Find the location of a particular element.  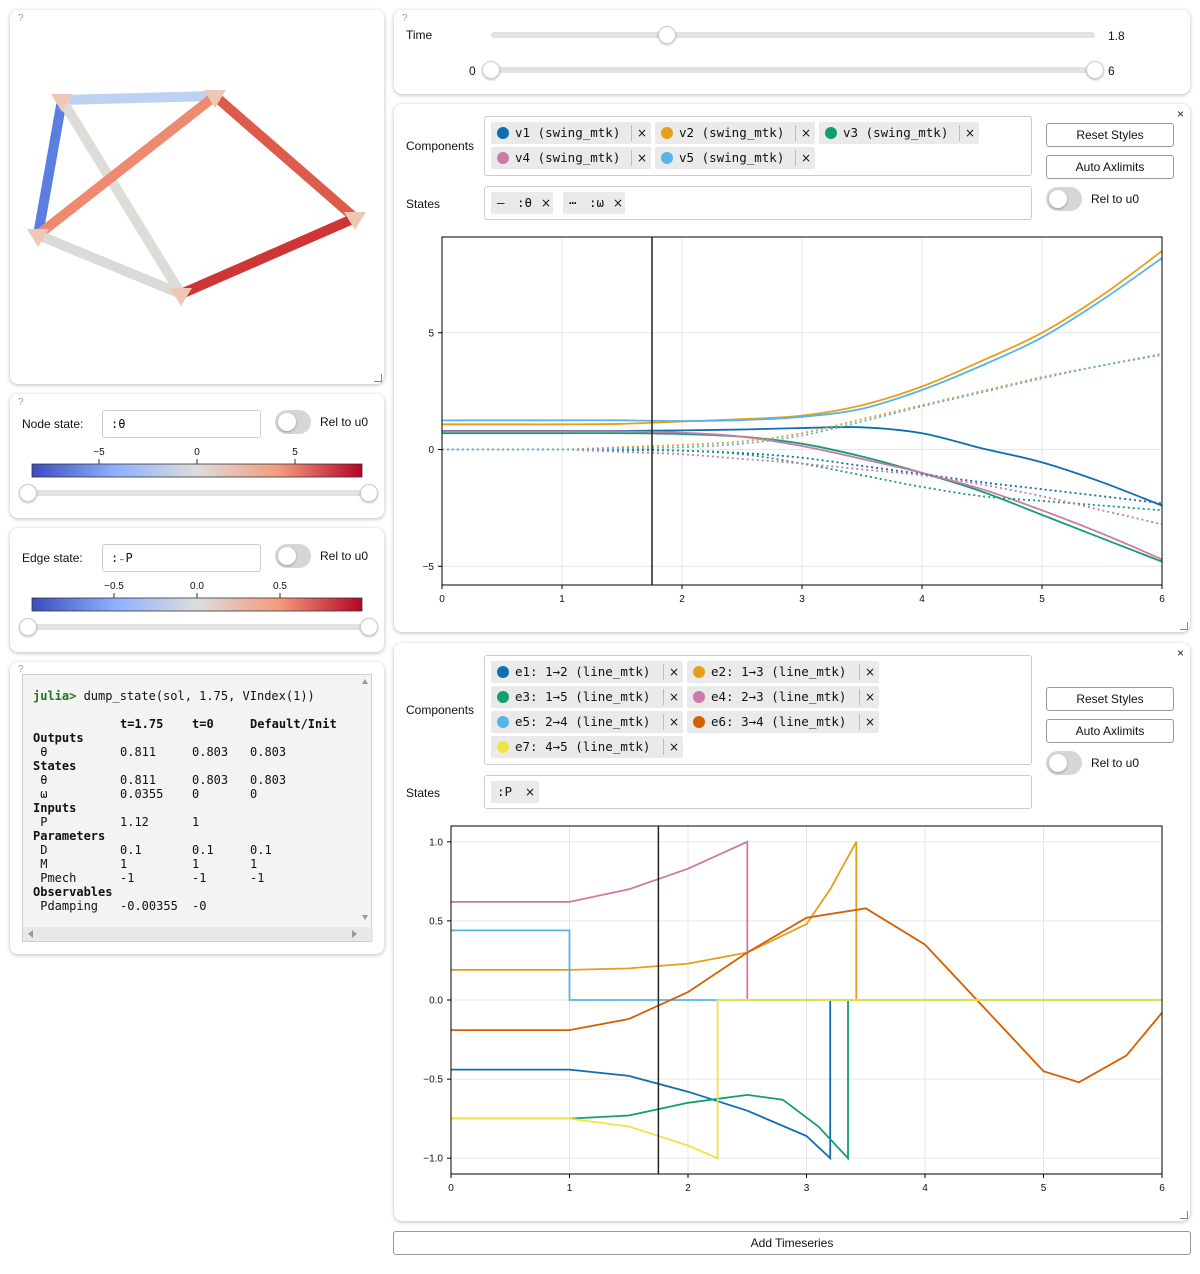

edge-state-panel: Edge state: :₋P Rel to u0 −0.5 0.0 0.5 is located at coordinates (197, 590).